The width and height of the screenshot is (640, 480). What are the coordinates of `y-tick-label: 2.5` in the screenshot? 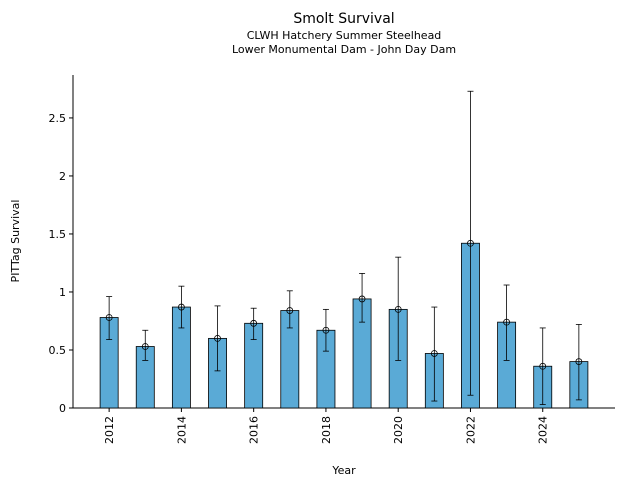 It's located at (58, 118).